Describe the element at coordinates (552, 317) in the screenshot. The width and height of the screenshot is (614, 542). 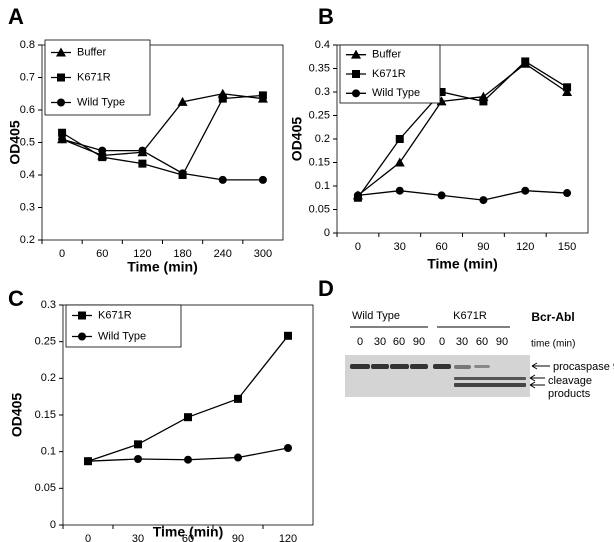
I see `protein-label: Bcr-Abl` at that location.